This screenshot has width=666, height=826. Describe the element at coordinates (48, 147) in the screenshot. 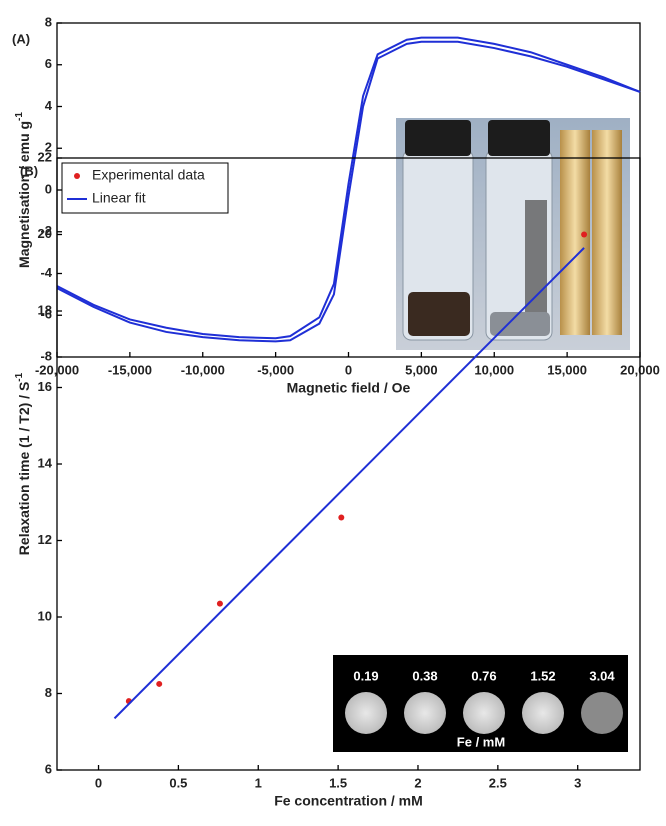

I see `y-tick-label: 2` at that location.